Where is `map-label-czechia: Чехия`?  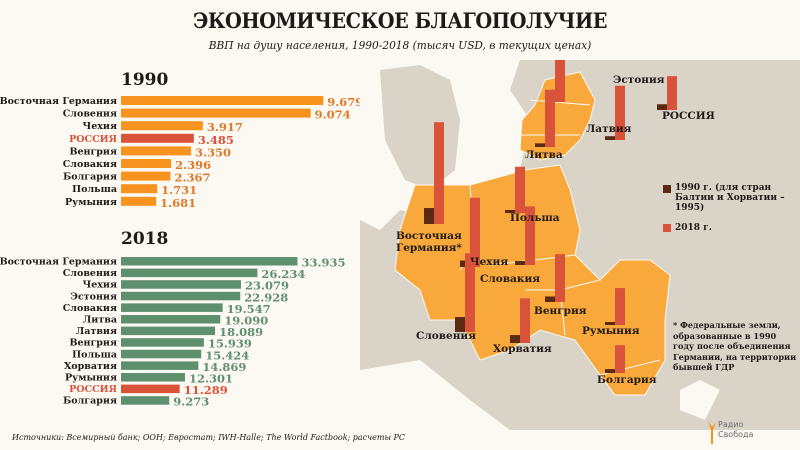
map-label-czechia: Чехия is located at coordinates (489, 262).